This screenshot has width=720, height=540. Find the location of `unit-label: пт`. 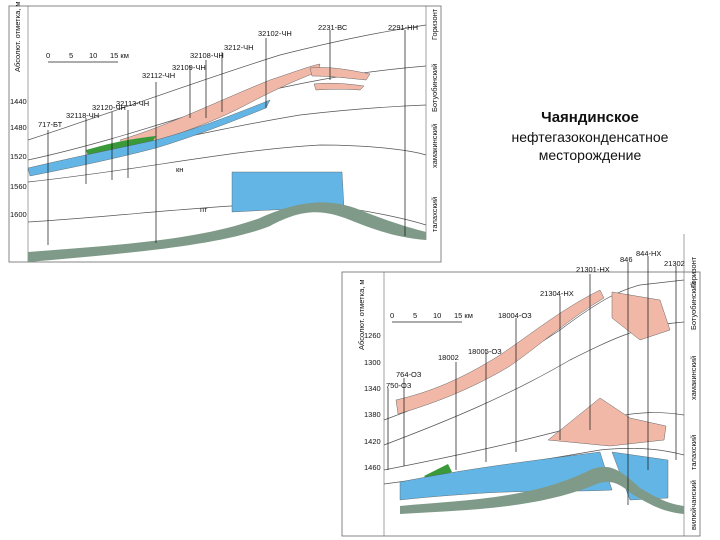

unit-label: пт is located at coordinates (204, 209).